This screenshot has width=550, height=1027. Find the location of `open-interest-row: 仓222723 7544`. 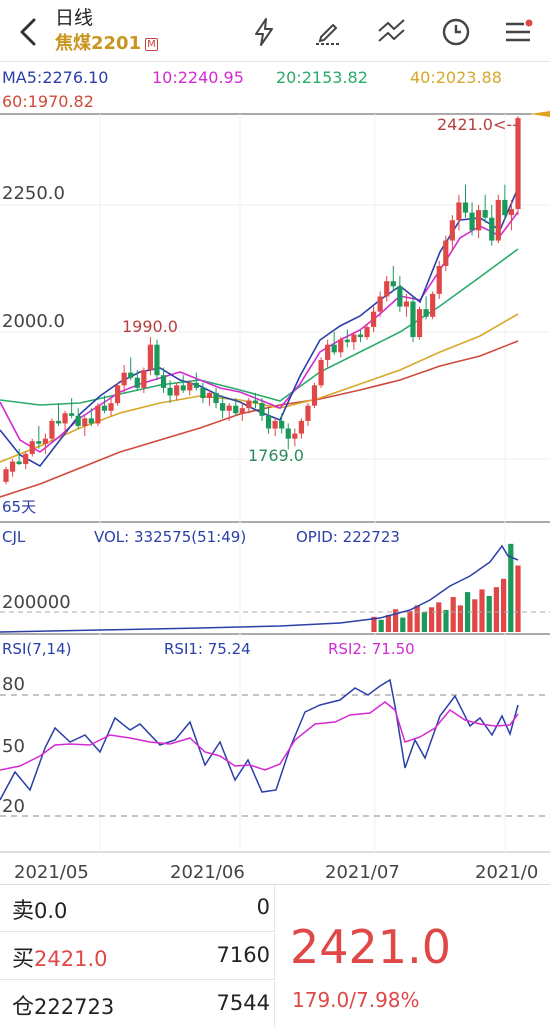

open-interest-row: 仓222723 7544 is located at coordinates (137, 1004).